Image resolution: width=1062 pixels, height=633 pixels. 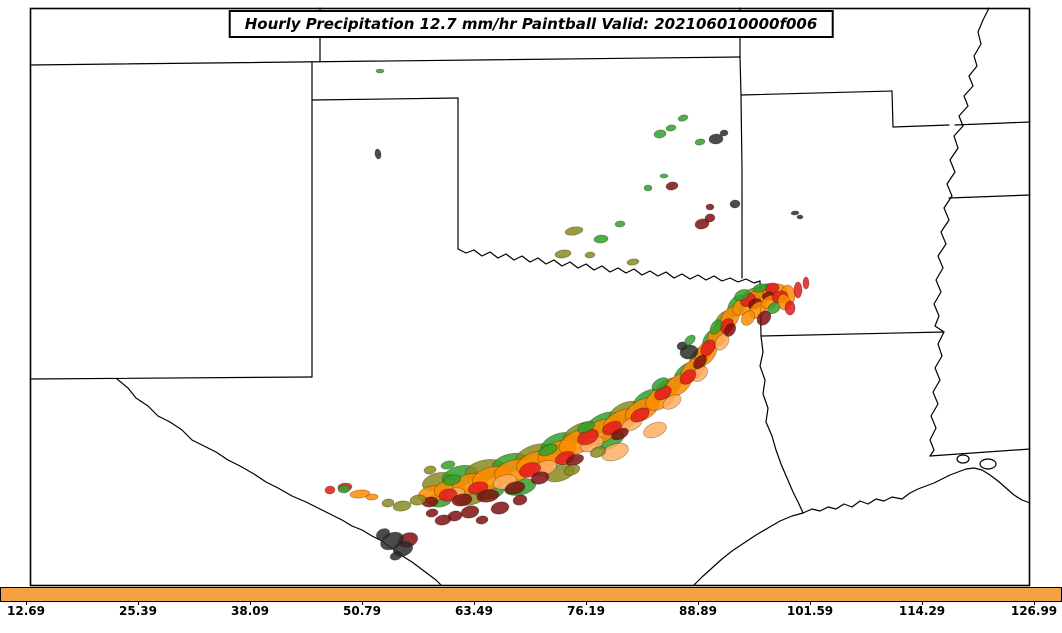 I want to click on border-tn-ky, so click(x=992, y=123).